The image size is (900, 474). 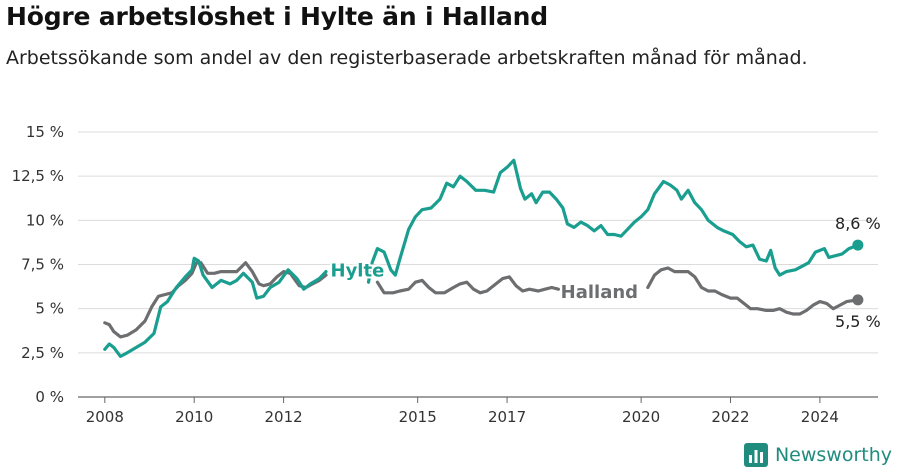 I want to click on y-tick-label: 7,5 %, so click(x=42, y=265).